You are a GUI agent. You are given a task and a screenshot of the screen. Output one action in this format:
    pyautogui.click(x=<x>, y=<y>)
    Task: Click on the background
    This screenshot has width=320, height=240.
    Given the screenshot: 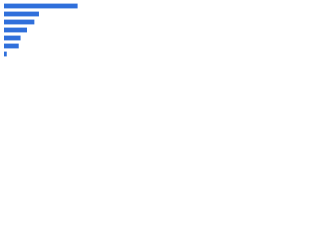 What is the action you would take?
    pyautogui.click(x=50, y=35)
    